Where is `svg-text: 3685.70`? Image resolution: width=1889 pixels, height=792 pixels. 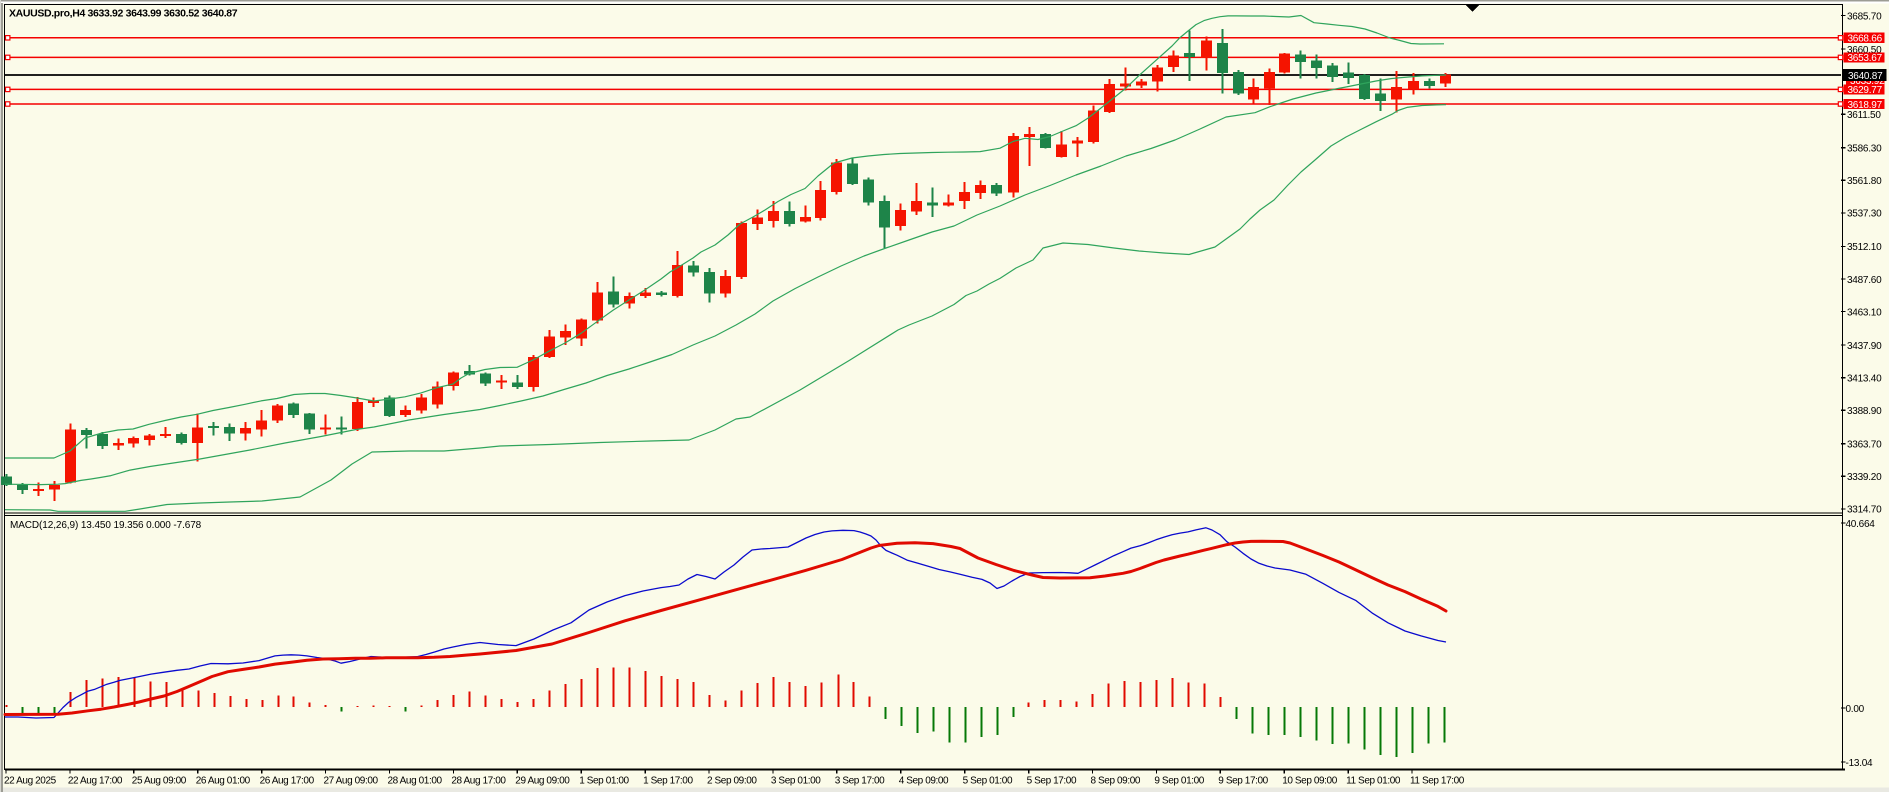 svg-text: 3685.70 is located at coordinates (1864, 16).